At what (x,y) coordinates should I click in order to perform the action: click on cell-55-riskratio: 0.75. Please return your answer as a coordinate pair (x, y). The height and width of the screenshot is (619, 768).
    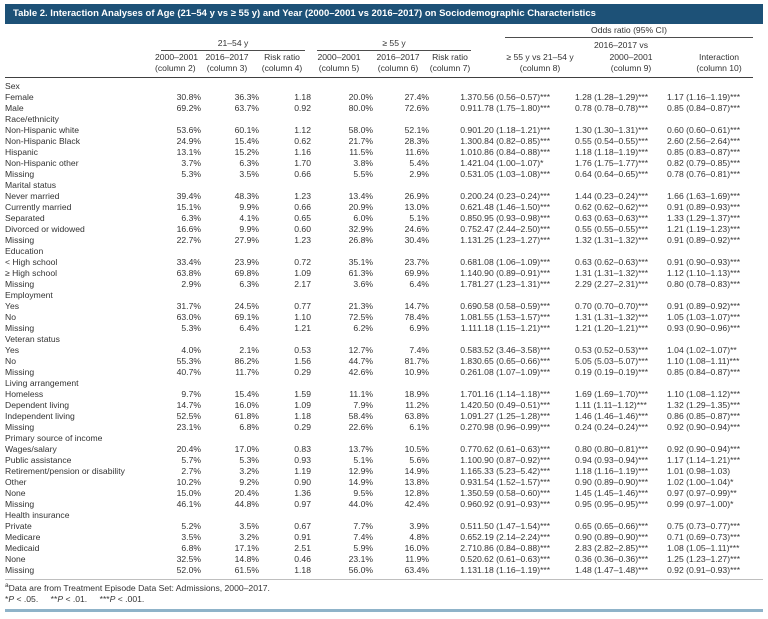
    Looking at the image, I should click on (468, 229).